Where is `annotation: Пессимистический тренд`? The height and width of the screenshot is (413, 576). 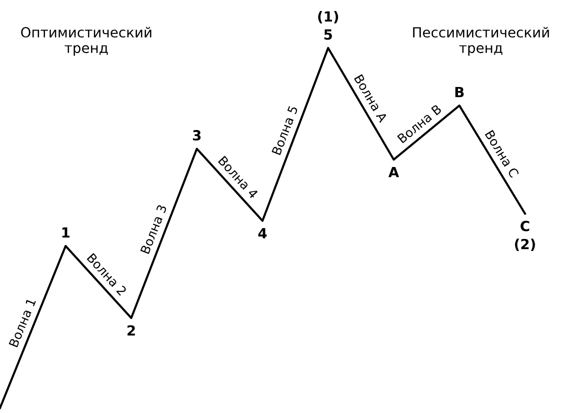 annotation: Пессимистический тренд is located at coordinates (481, 41).